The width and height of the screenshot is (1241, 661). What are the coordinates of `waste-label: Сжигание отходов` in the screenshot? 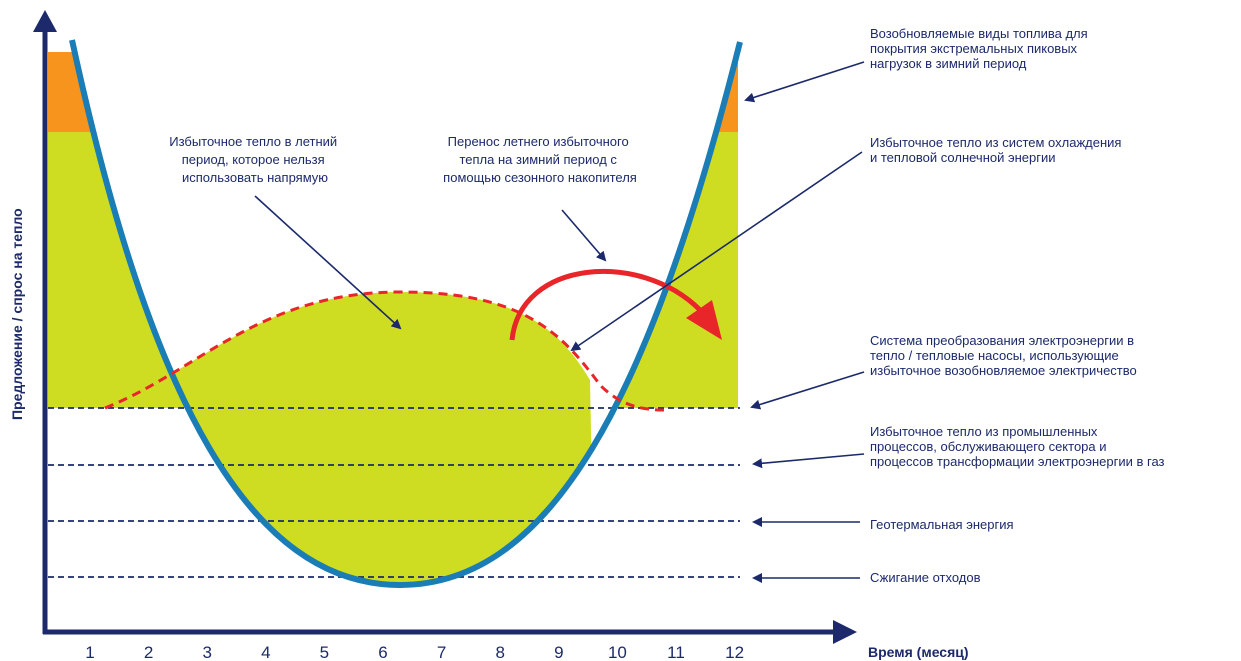 It's located at (925, 577).